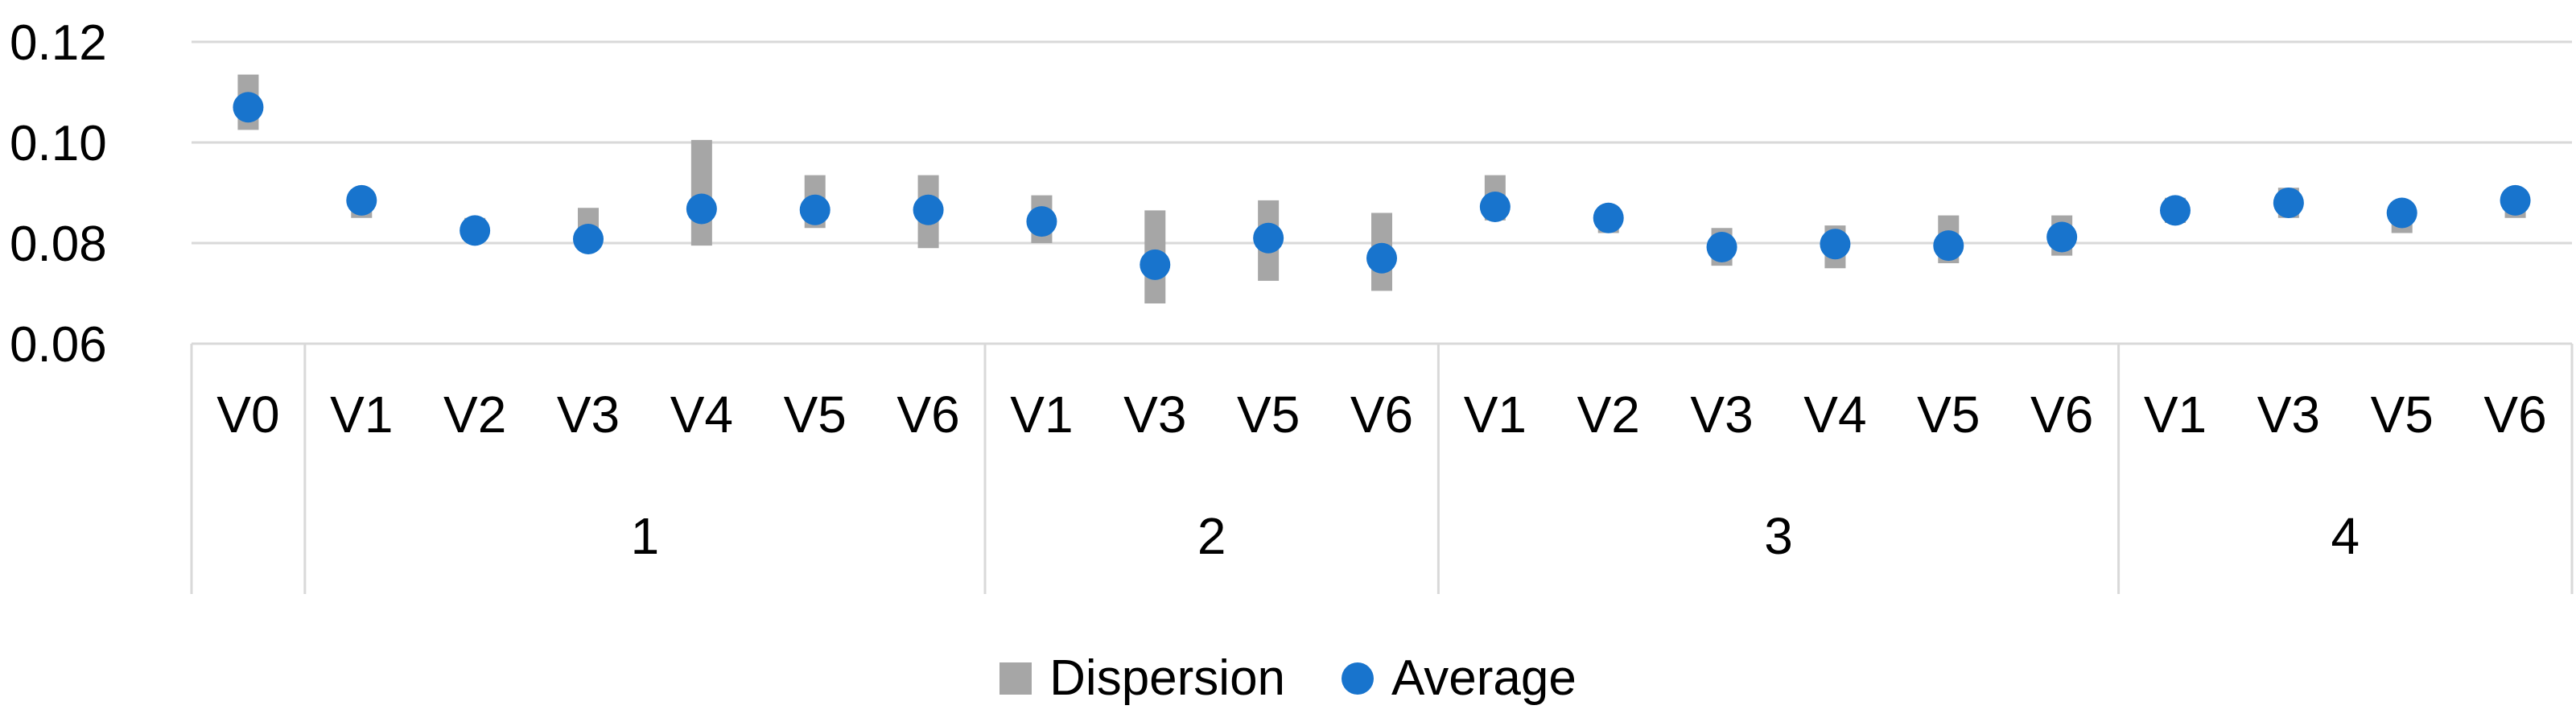  Describe the element at coordinates (645, 536) in the screenshot. I see `group-label: 1` at that location.